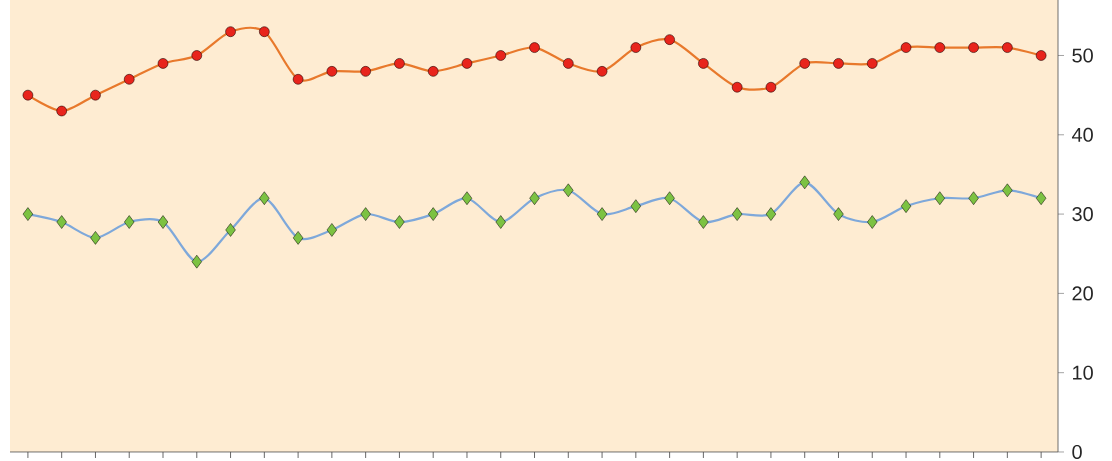  I want to click on y-tick-label: 20, so click(1082, 293).